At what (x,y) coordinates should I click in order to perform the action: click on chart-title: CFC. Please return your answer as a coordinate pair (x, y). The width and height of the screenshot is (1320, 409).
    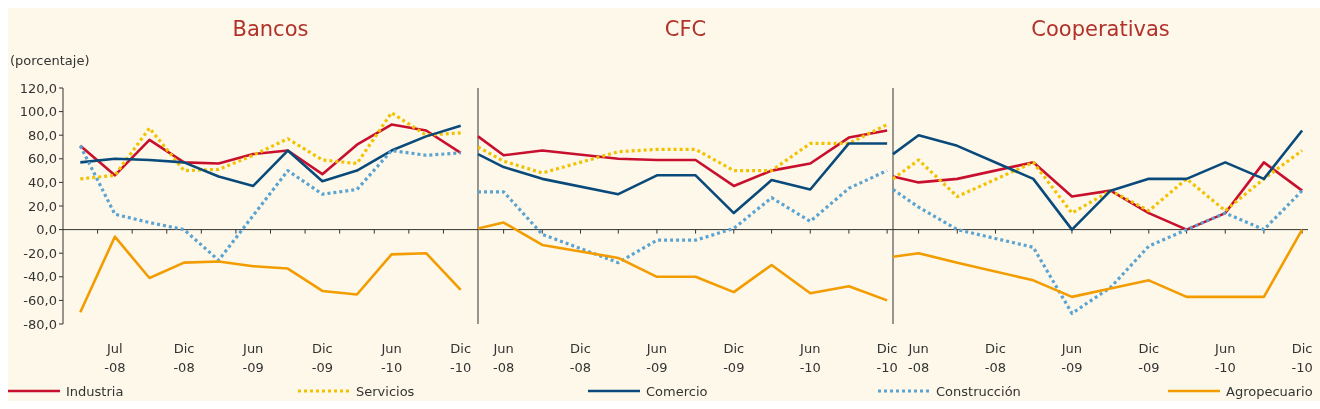
    Looking at the image, I should click on (685, 29).